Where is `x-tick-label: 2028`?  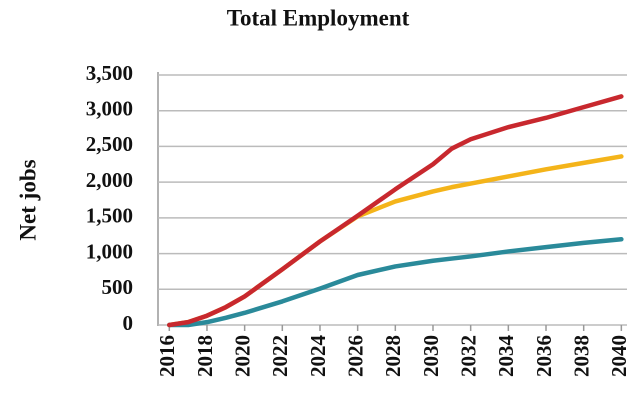
x-tick-label: 2028 is located at coordinates (393, 356).